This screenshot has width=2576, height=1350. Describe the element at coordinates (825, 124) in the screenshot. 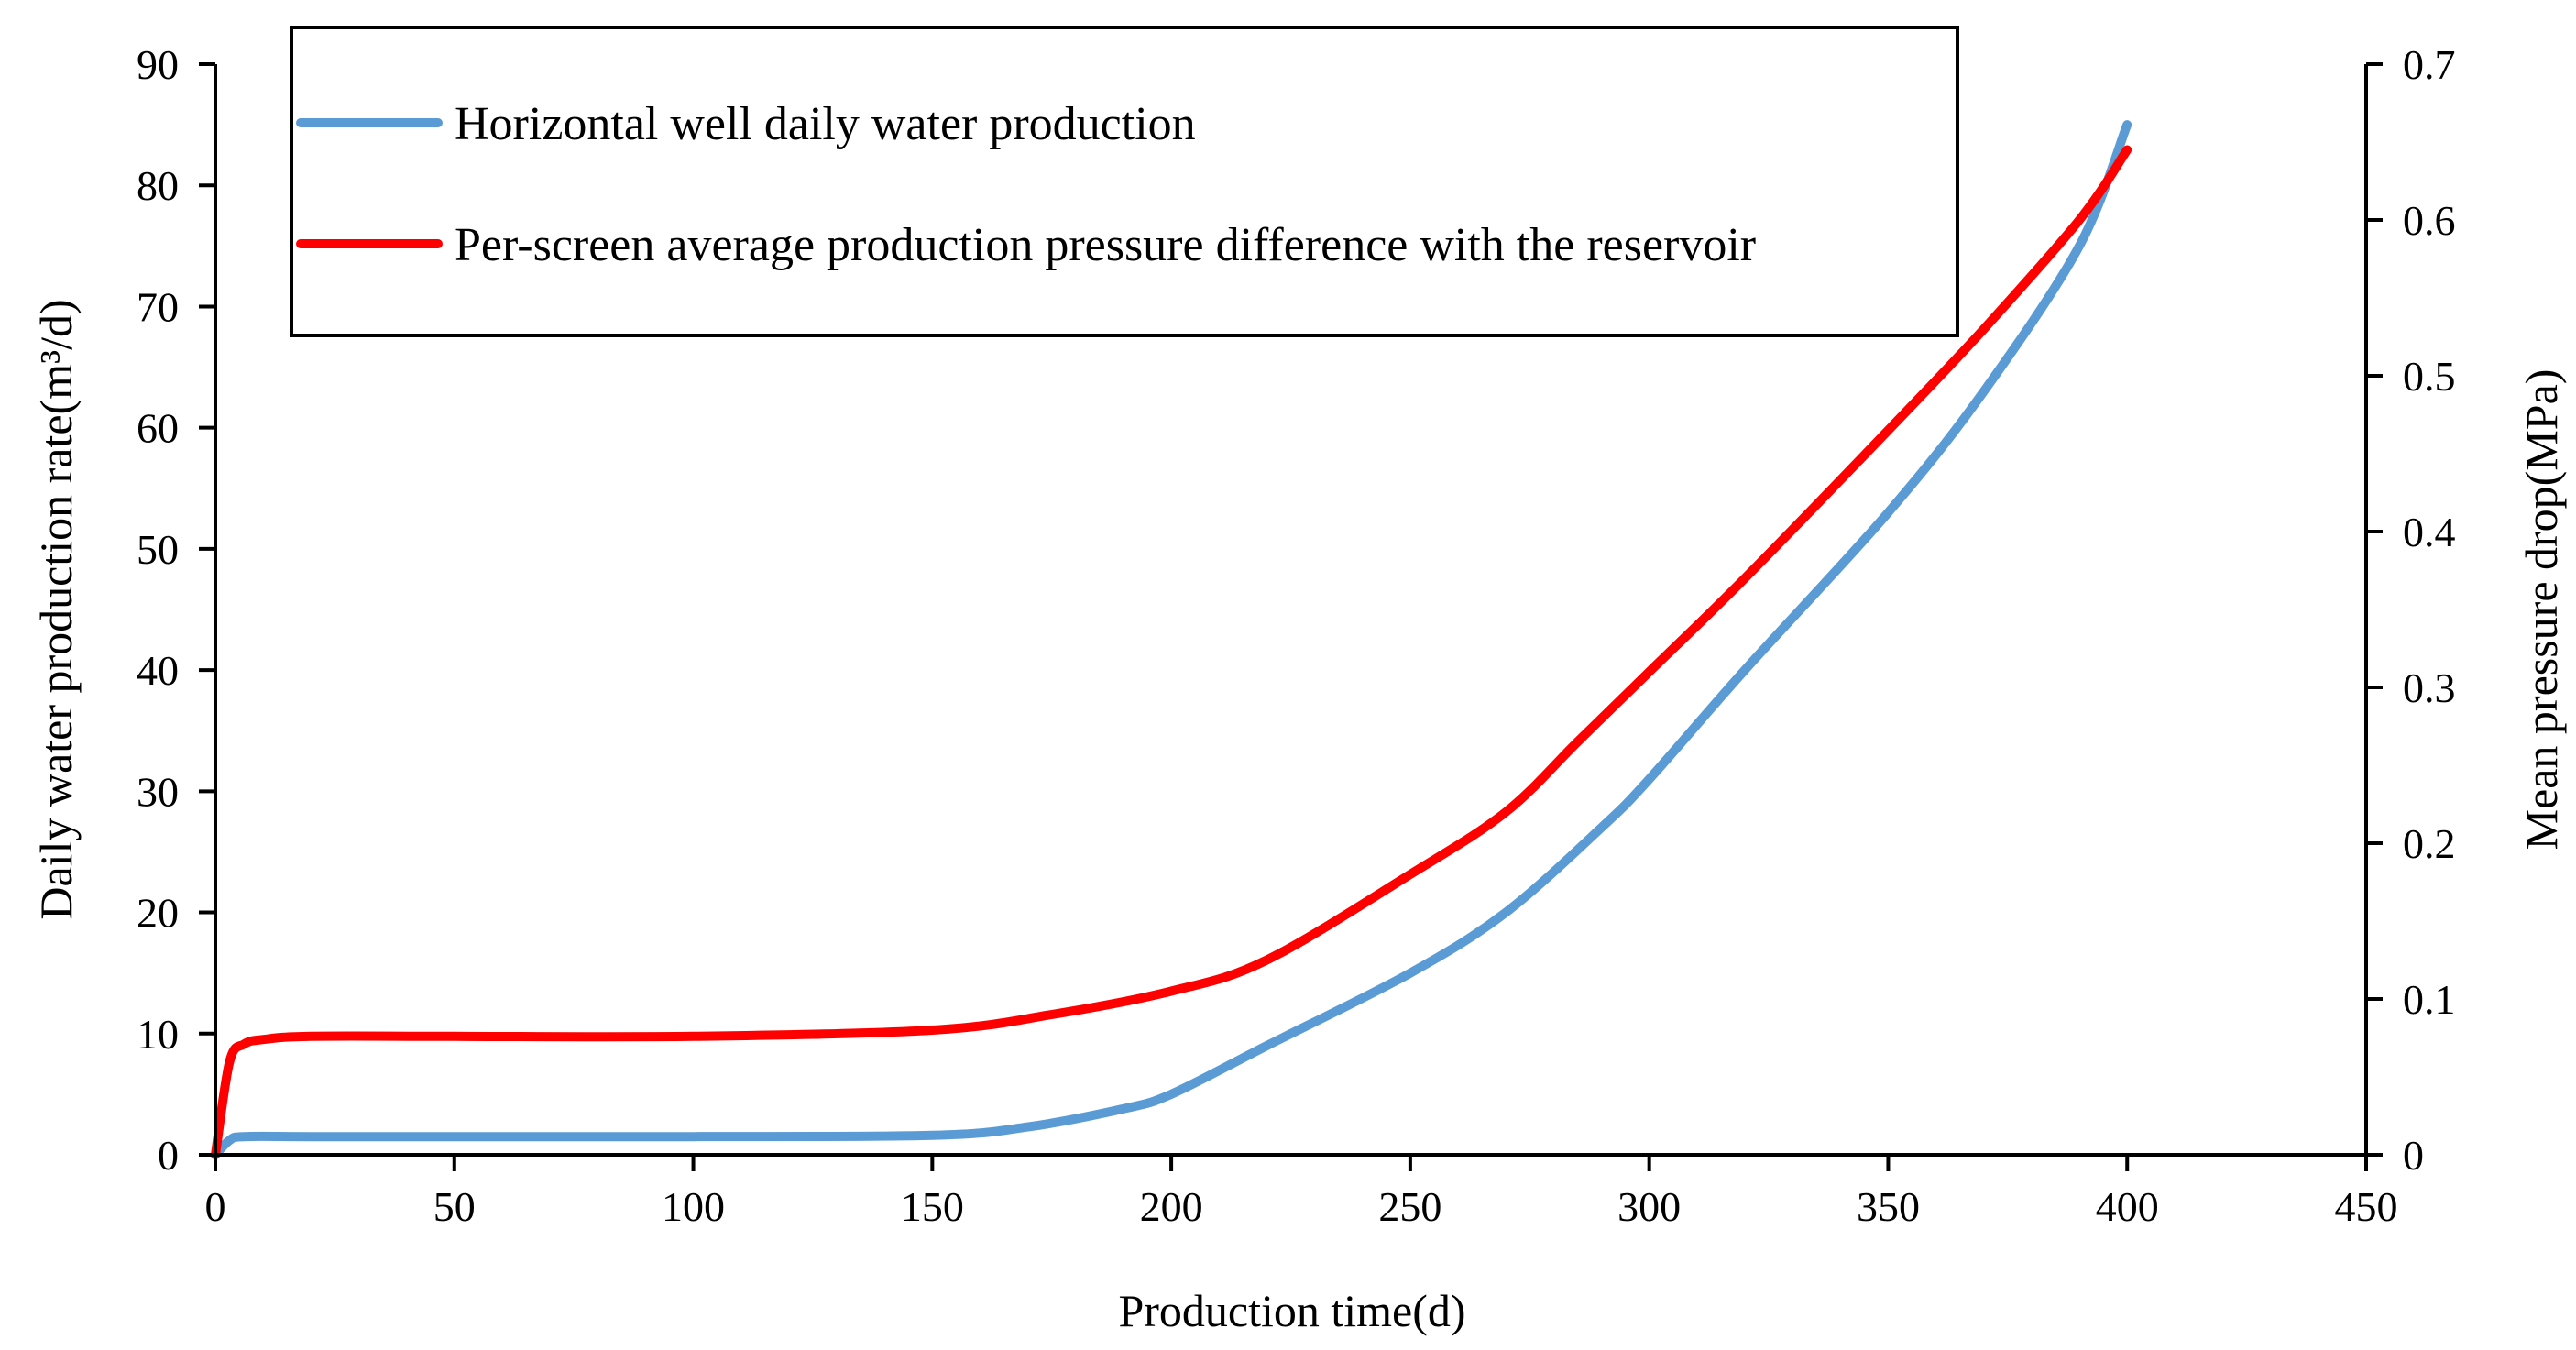

I see `legend-label-water: Horizontal well daily water production` at that location.